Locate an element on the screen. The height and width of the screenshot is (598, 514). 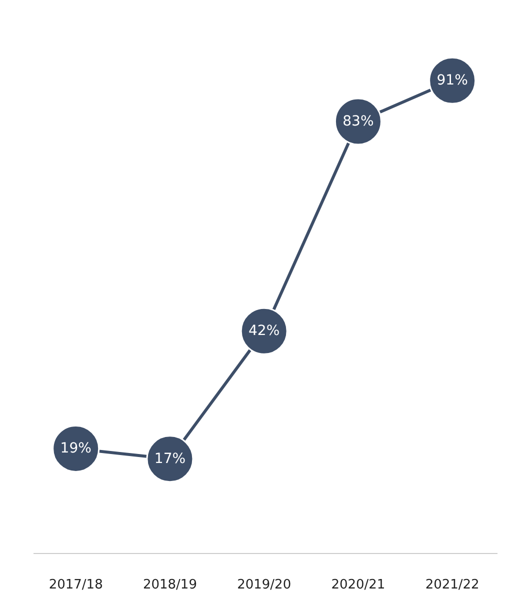
data-label: 42% is located at coordinates (264, 331).